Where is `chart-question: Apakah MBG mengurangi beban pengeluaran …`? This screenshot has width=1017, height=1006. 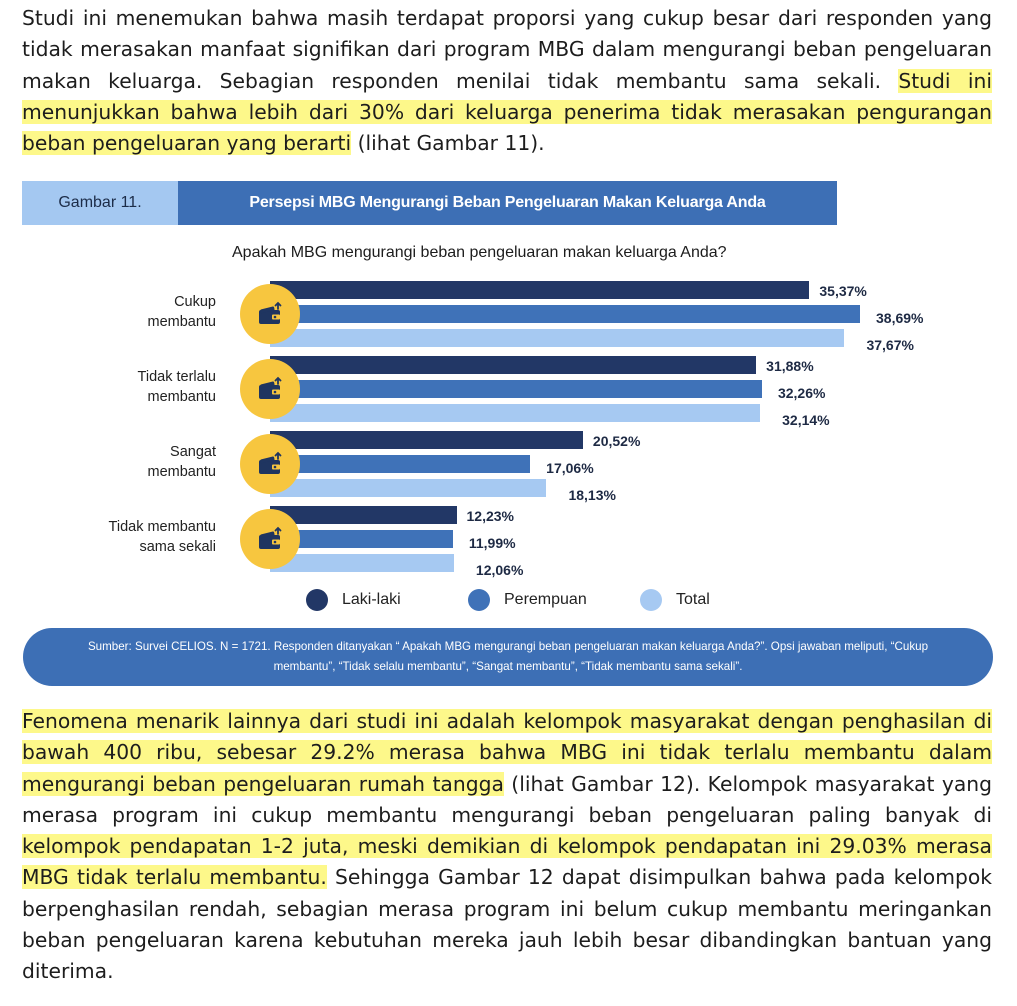 chart-question: Apakah MBG mengurangi beban pengeluaran … is located at coordinates (479, 252).